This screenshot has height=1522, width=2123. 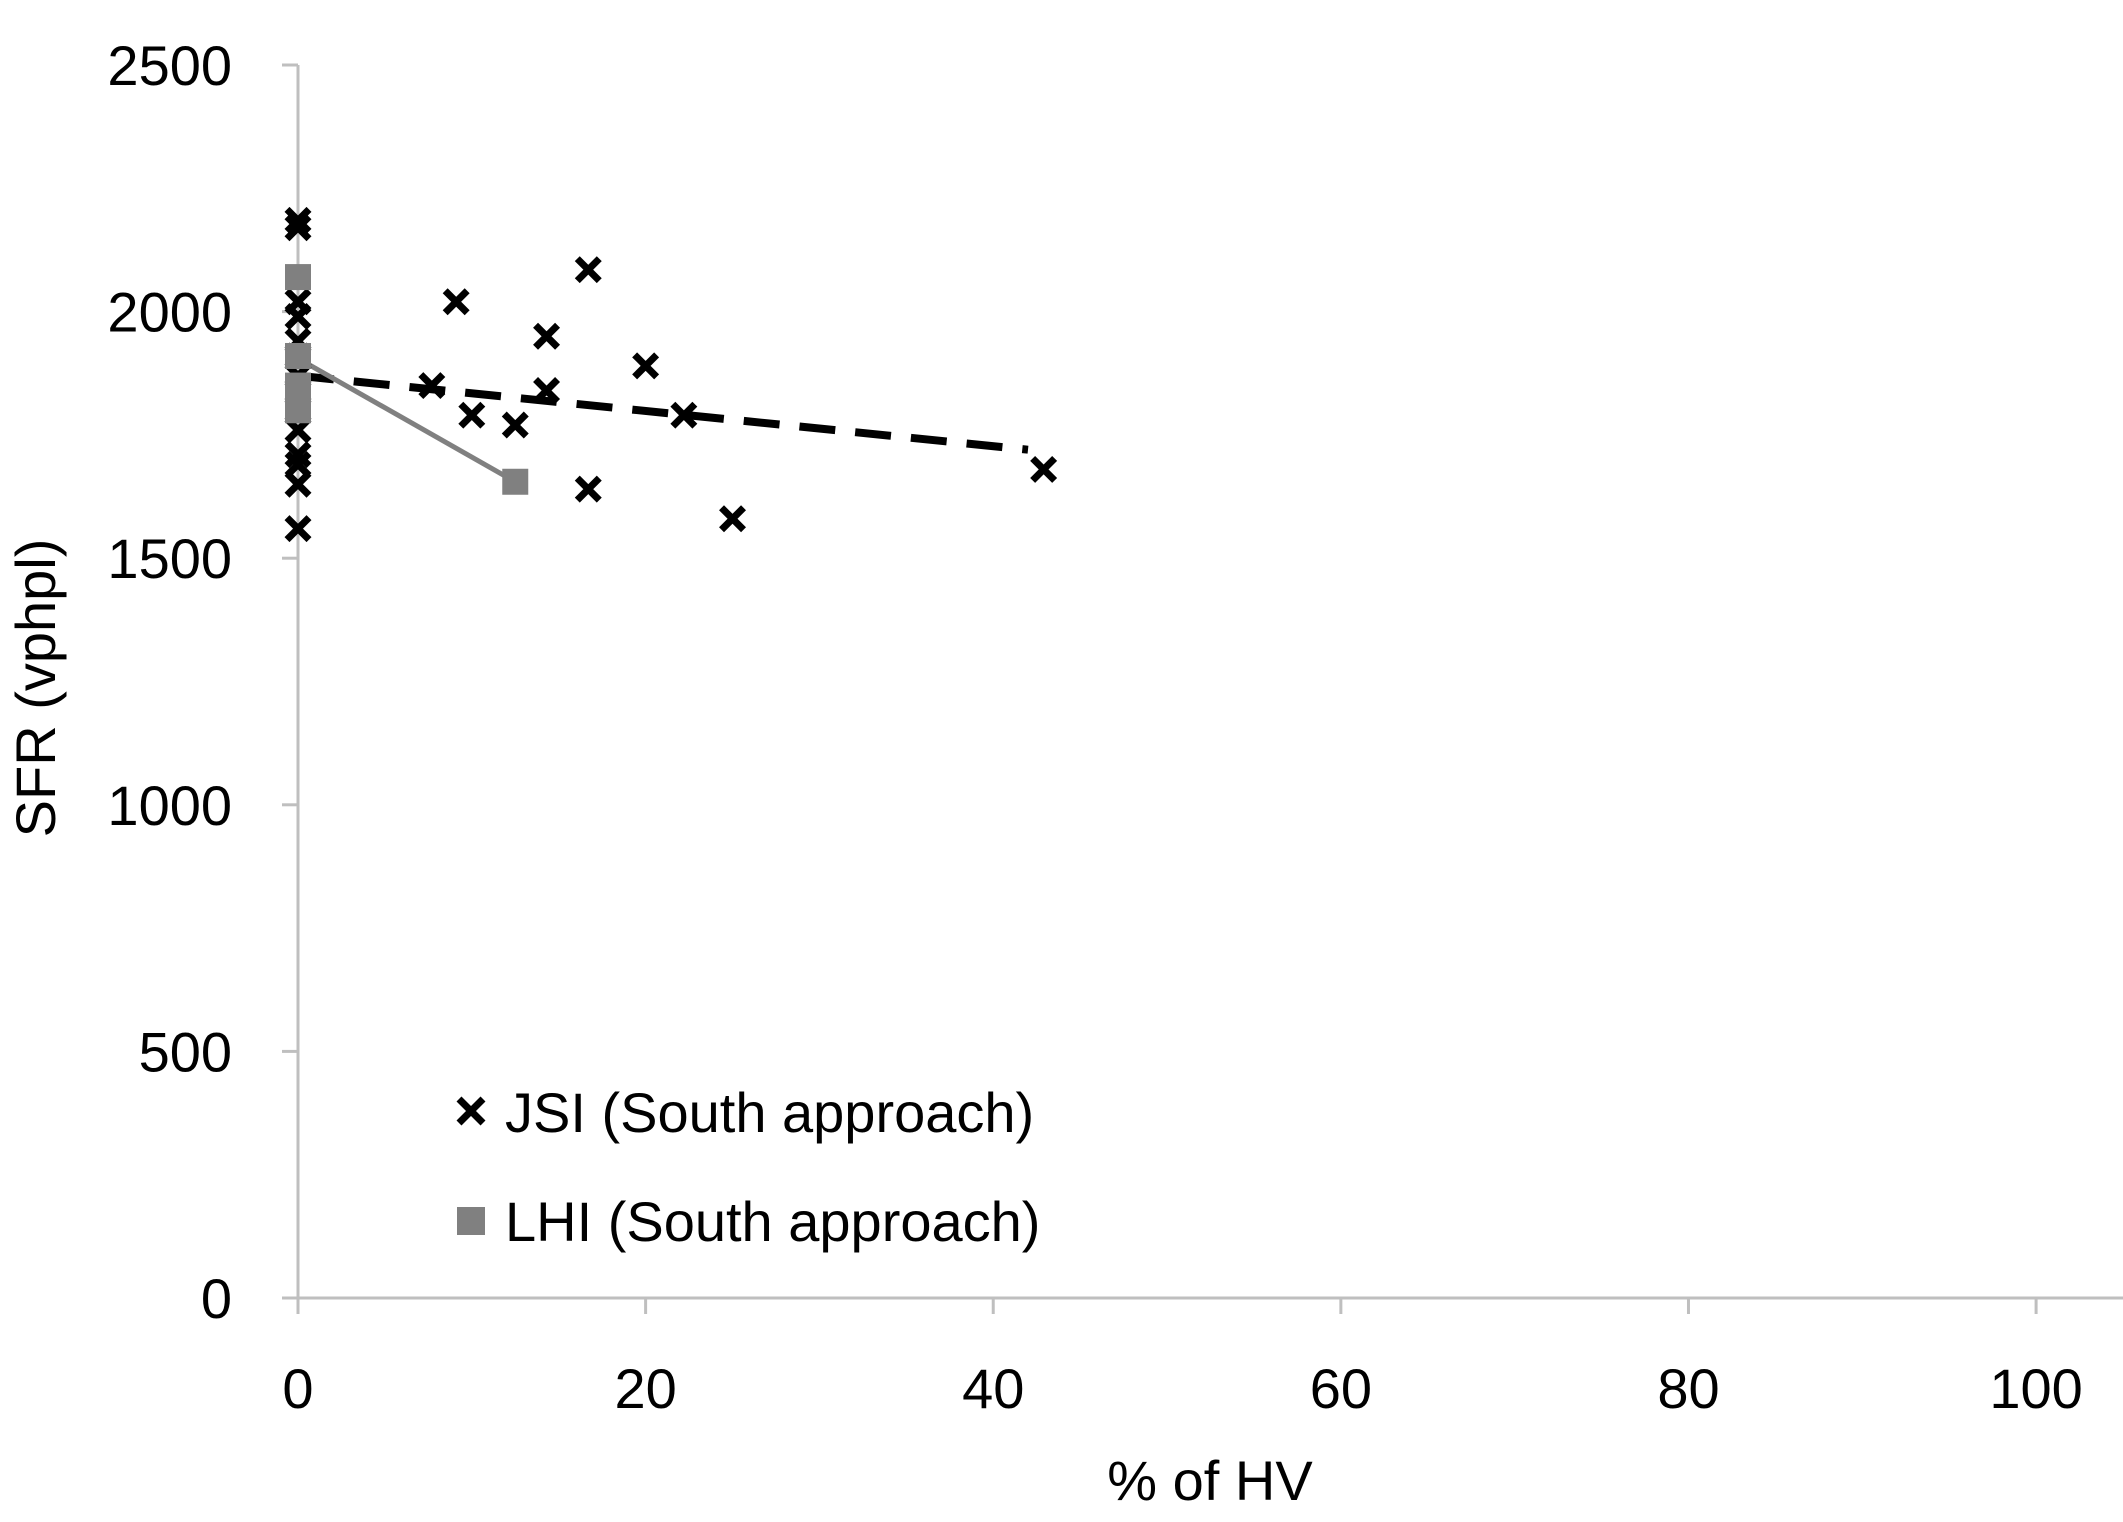 What do you see at coordinates (769, 1112) in the screenshot?
I see `legend-label-jsi: JSI (South approach)` at bounding box center [769, 1112].